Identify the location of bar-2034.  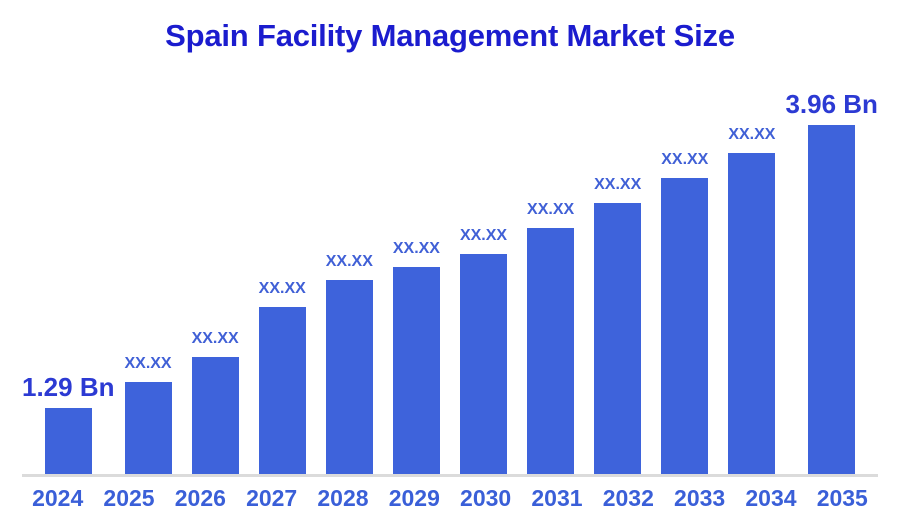
(752, 313).